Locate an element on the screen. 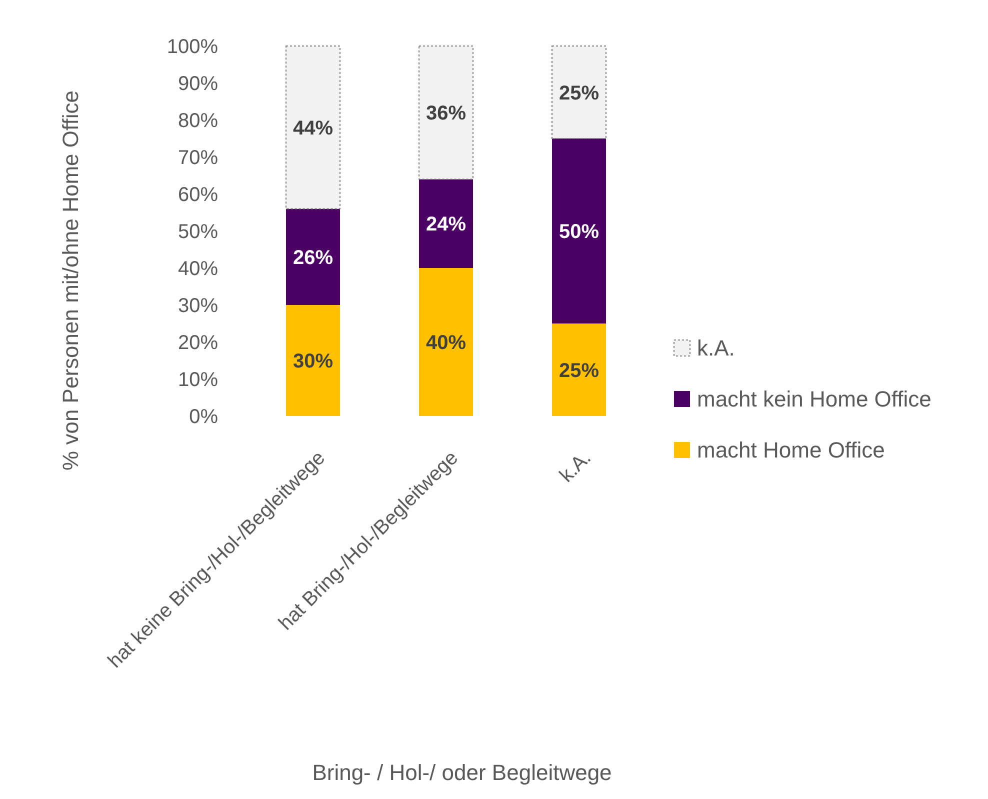 This screenshot has width=988, height=799. y-tick-label: 50% is located at coordinates (198, 232).